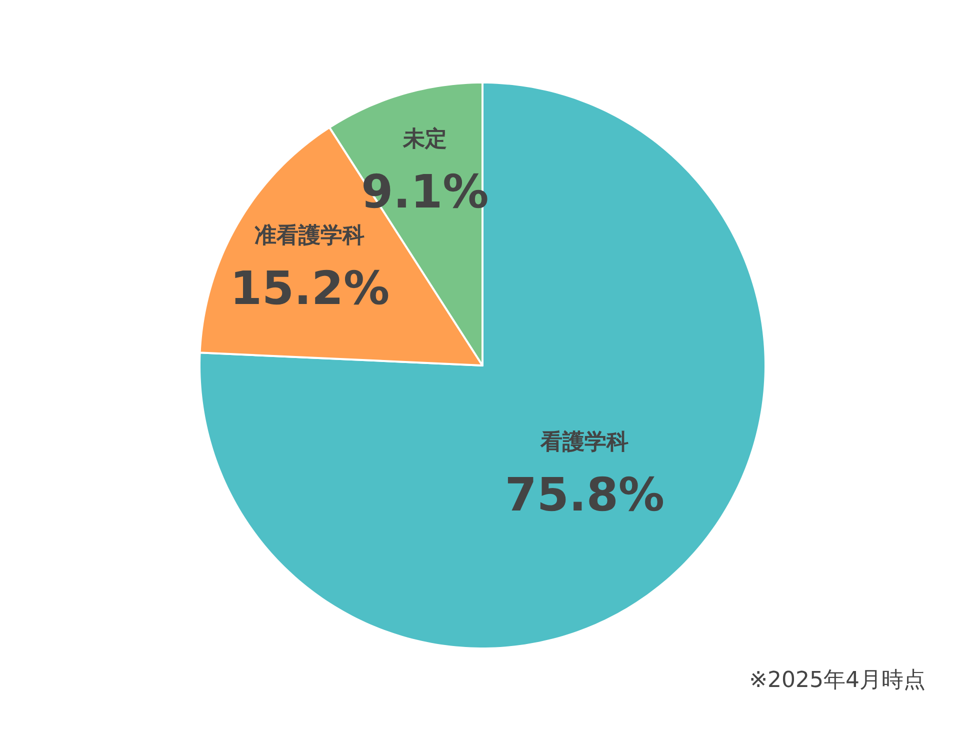 The height and width of the screenshot is (740, 968). I want to click on data-label: 75.8%, so click(584, 494).